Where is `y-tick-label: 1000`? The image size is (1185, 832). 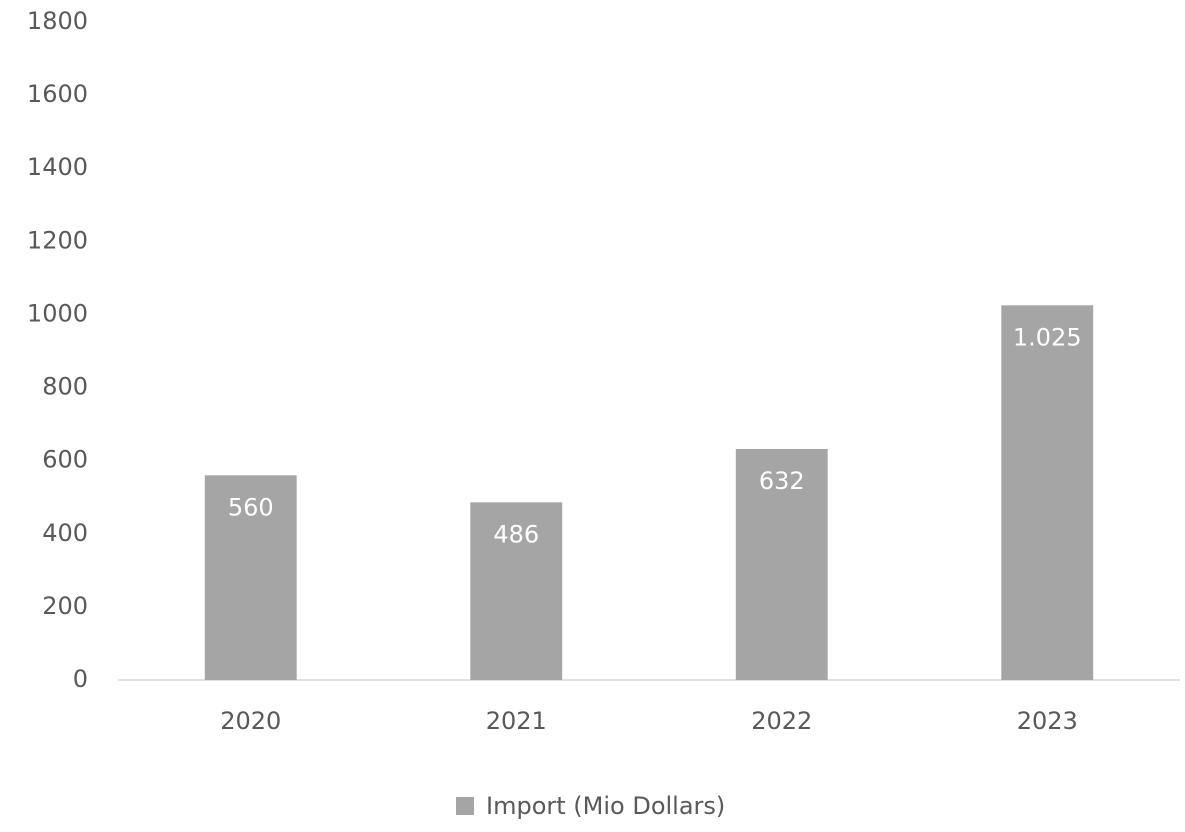 y-tick-label: 1000 is located at coordinates (57, 313).